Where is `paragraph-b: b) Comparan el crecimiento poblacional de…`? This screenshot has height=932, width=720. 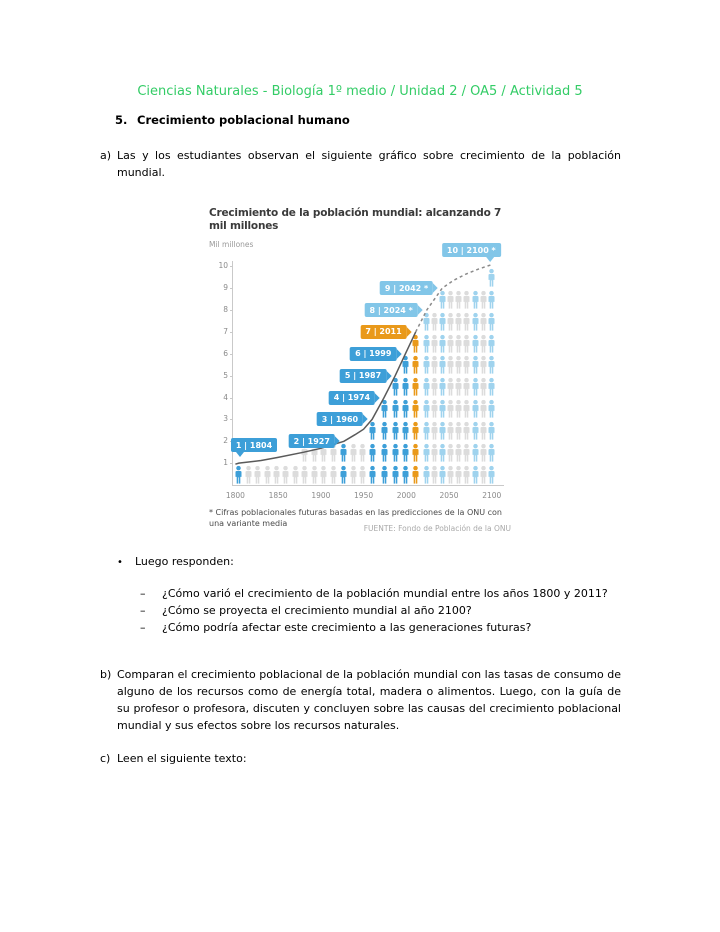 paragraph-b: b) Comparan el crecimiento poblacional de… is located at coordinates (360, 700).